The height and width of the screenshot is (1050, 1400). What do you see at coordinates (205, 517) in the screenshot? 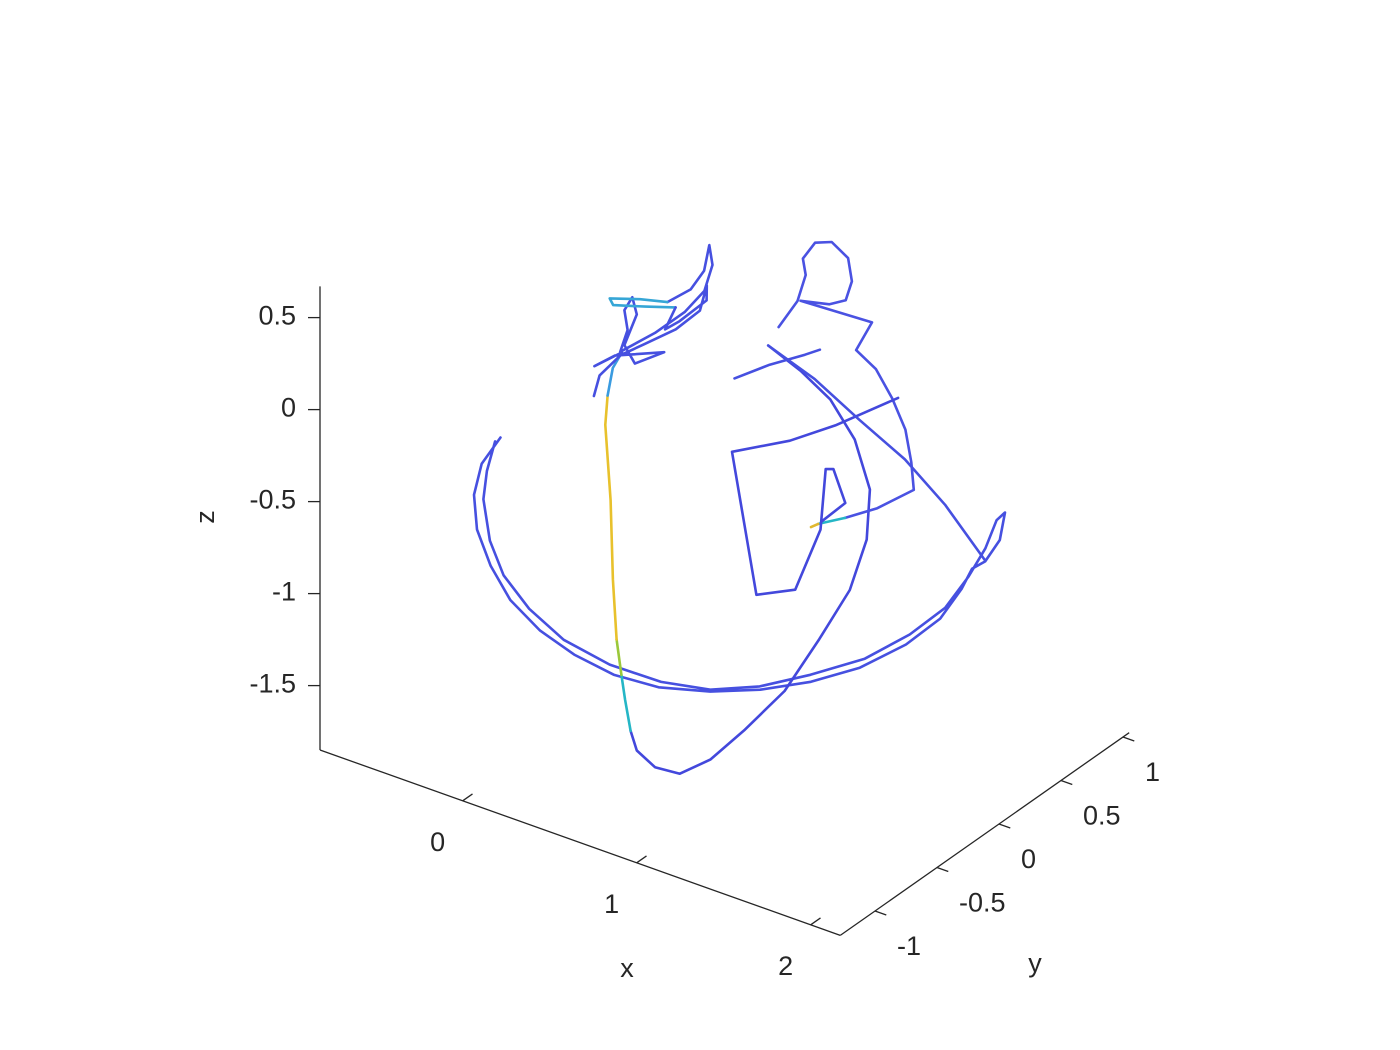
I see `z-axis-label: z` at bounding box center [205, 517].